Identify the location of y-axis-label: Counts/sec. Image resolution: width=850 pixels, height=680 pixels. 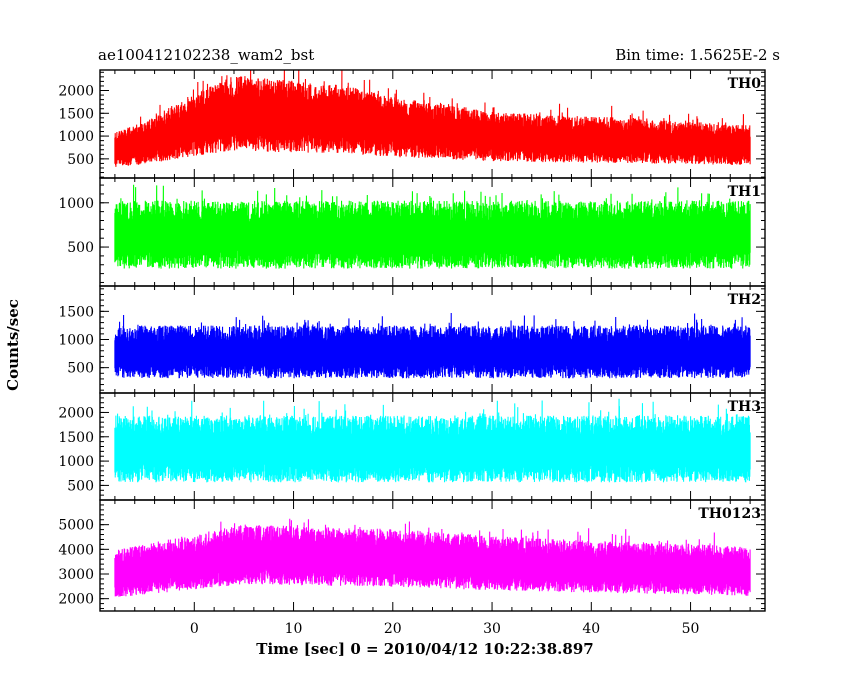
(13, 345).